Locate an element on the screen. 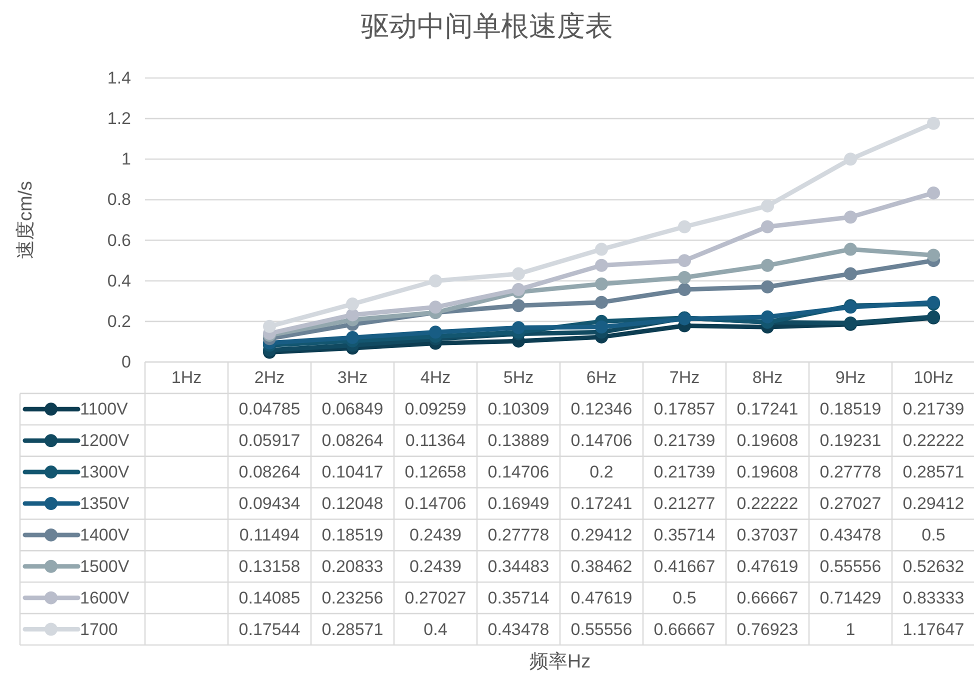 The image size is (974, 675). legend-label: 1350V is located at coordinates (105, 503).